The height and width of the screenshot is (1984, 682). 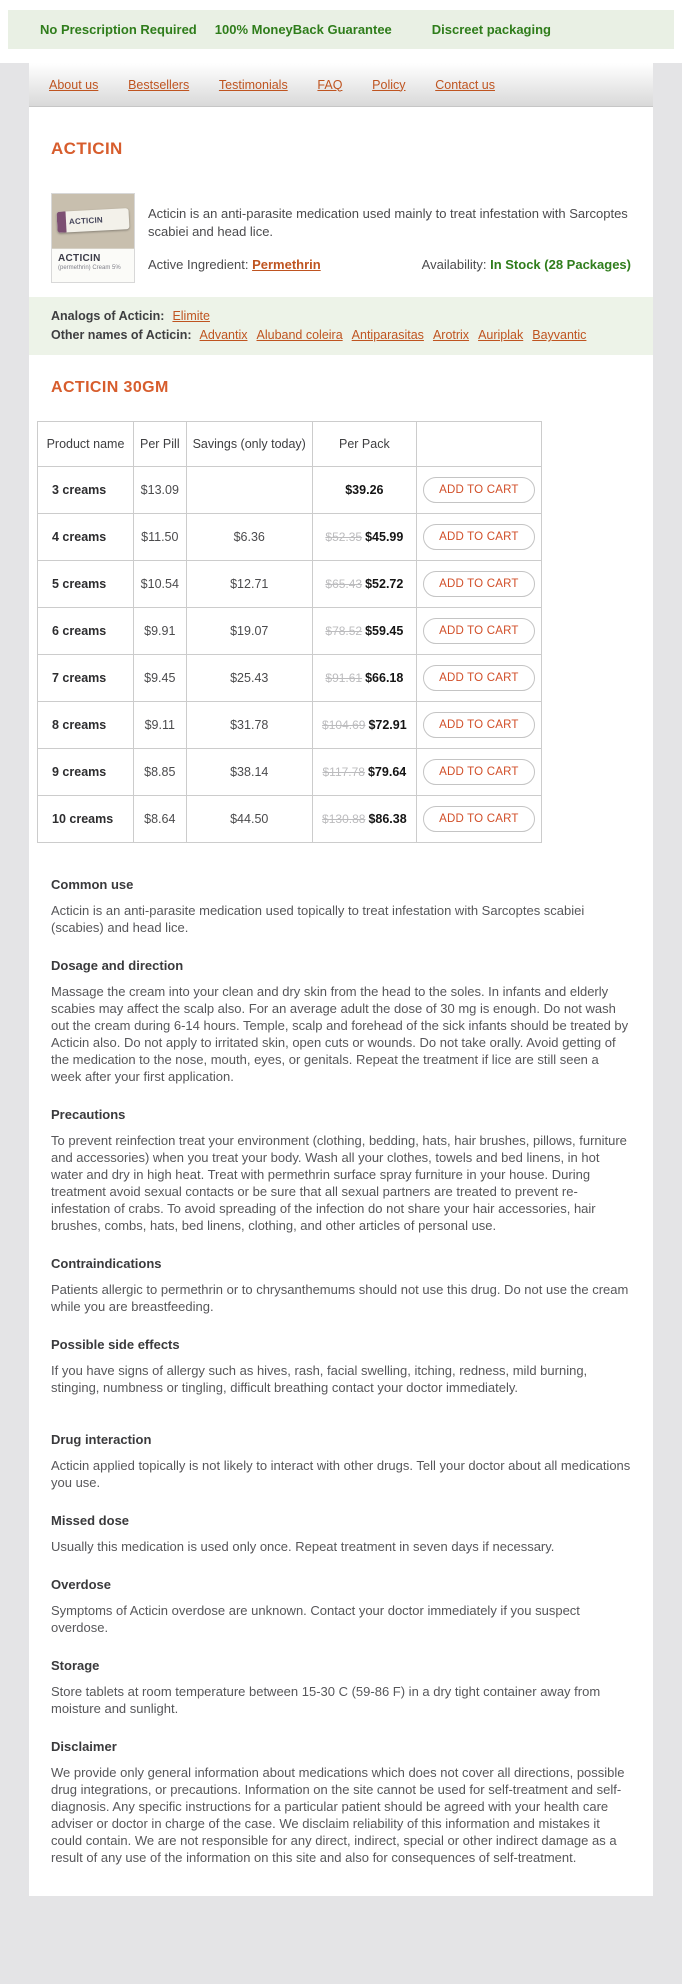 What do you see at coordinates (389, 84) in the screenshot?
I see `nav-link-policy: Policy` at bounding box center [389, 84].